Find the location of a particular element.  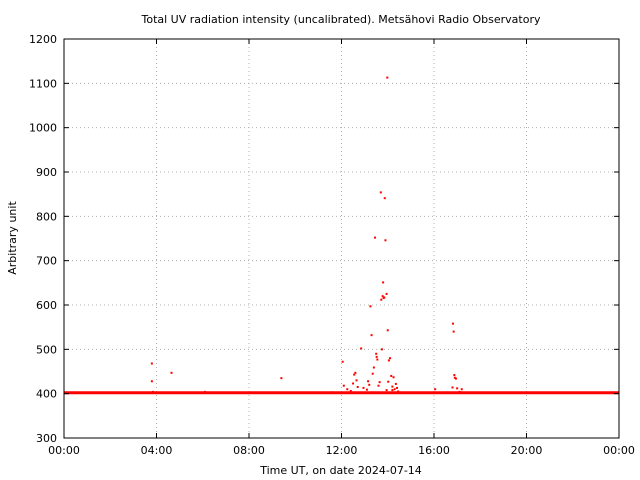

x-tick-label: 12:00 is located at coordinates (342, 450).